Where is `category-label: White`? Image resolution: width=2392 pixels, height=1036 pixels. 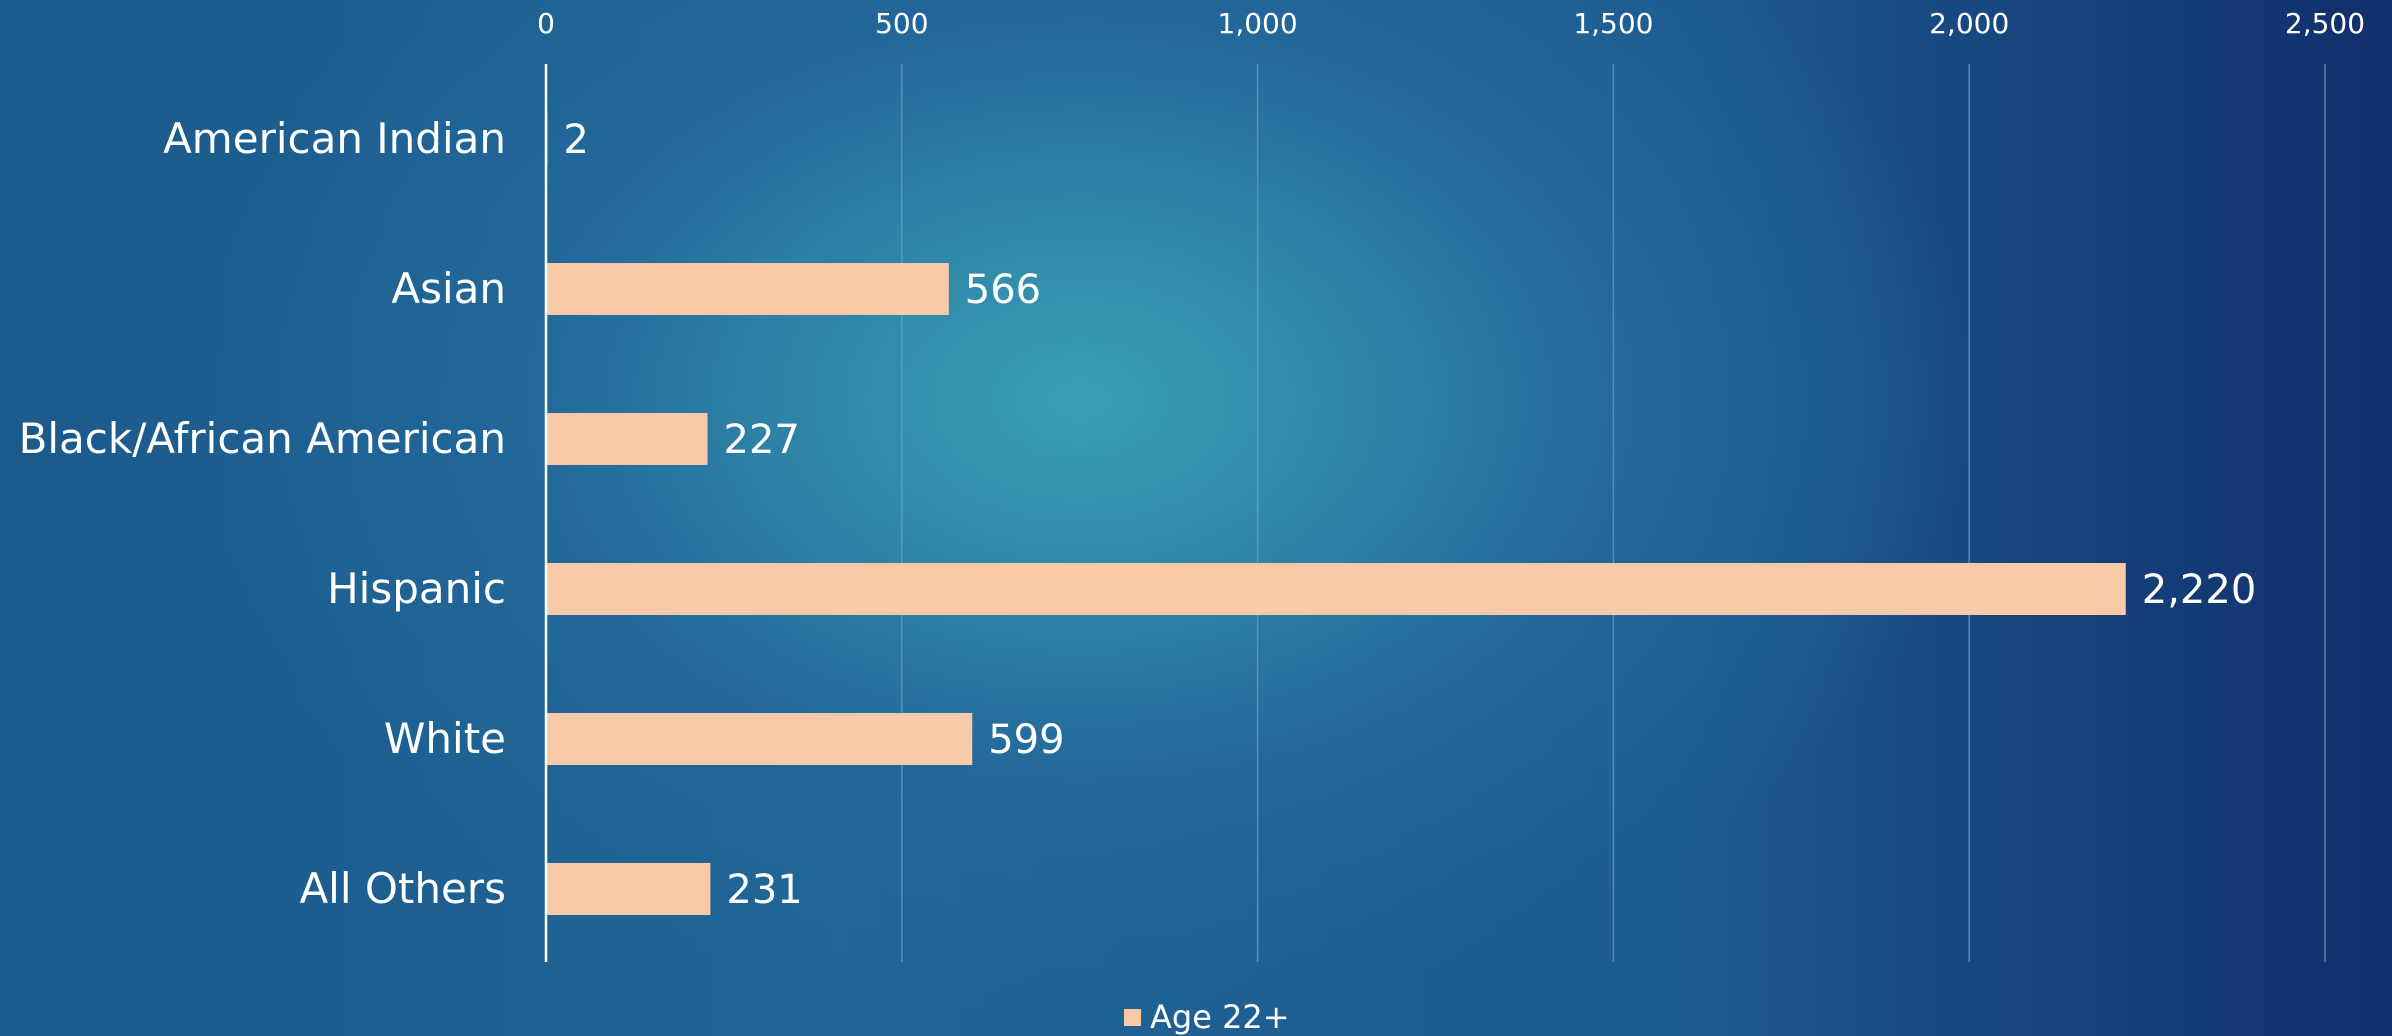 category-label: White is located at coordinates (445, 738).